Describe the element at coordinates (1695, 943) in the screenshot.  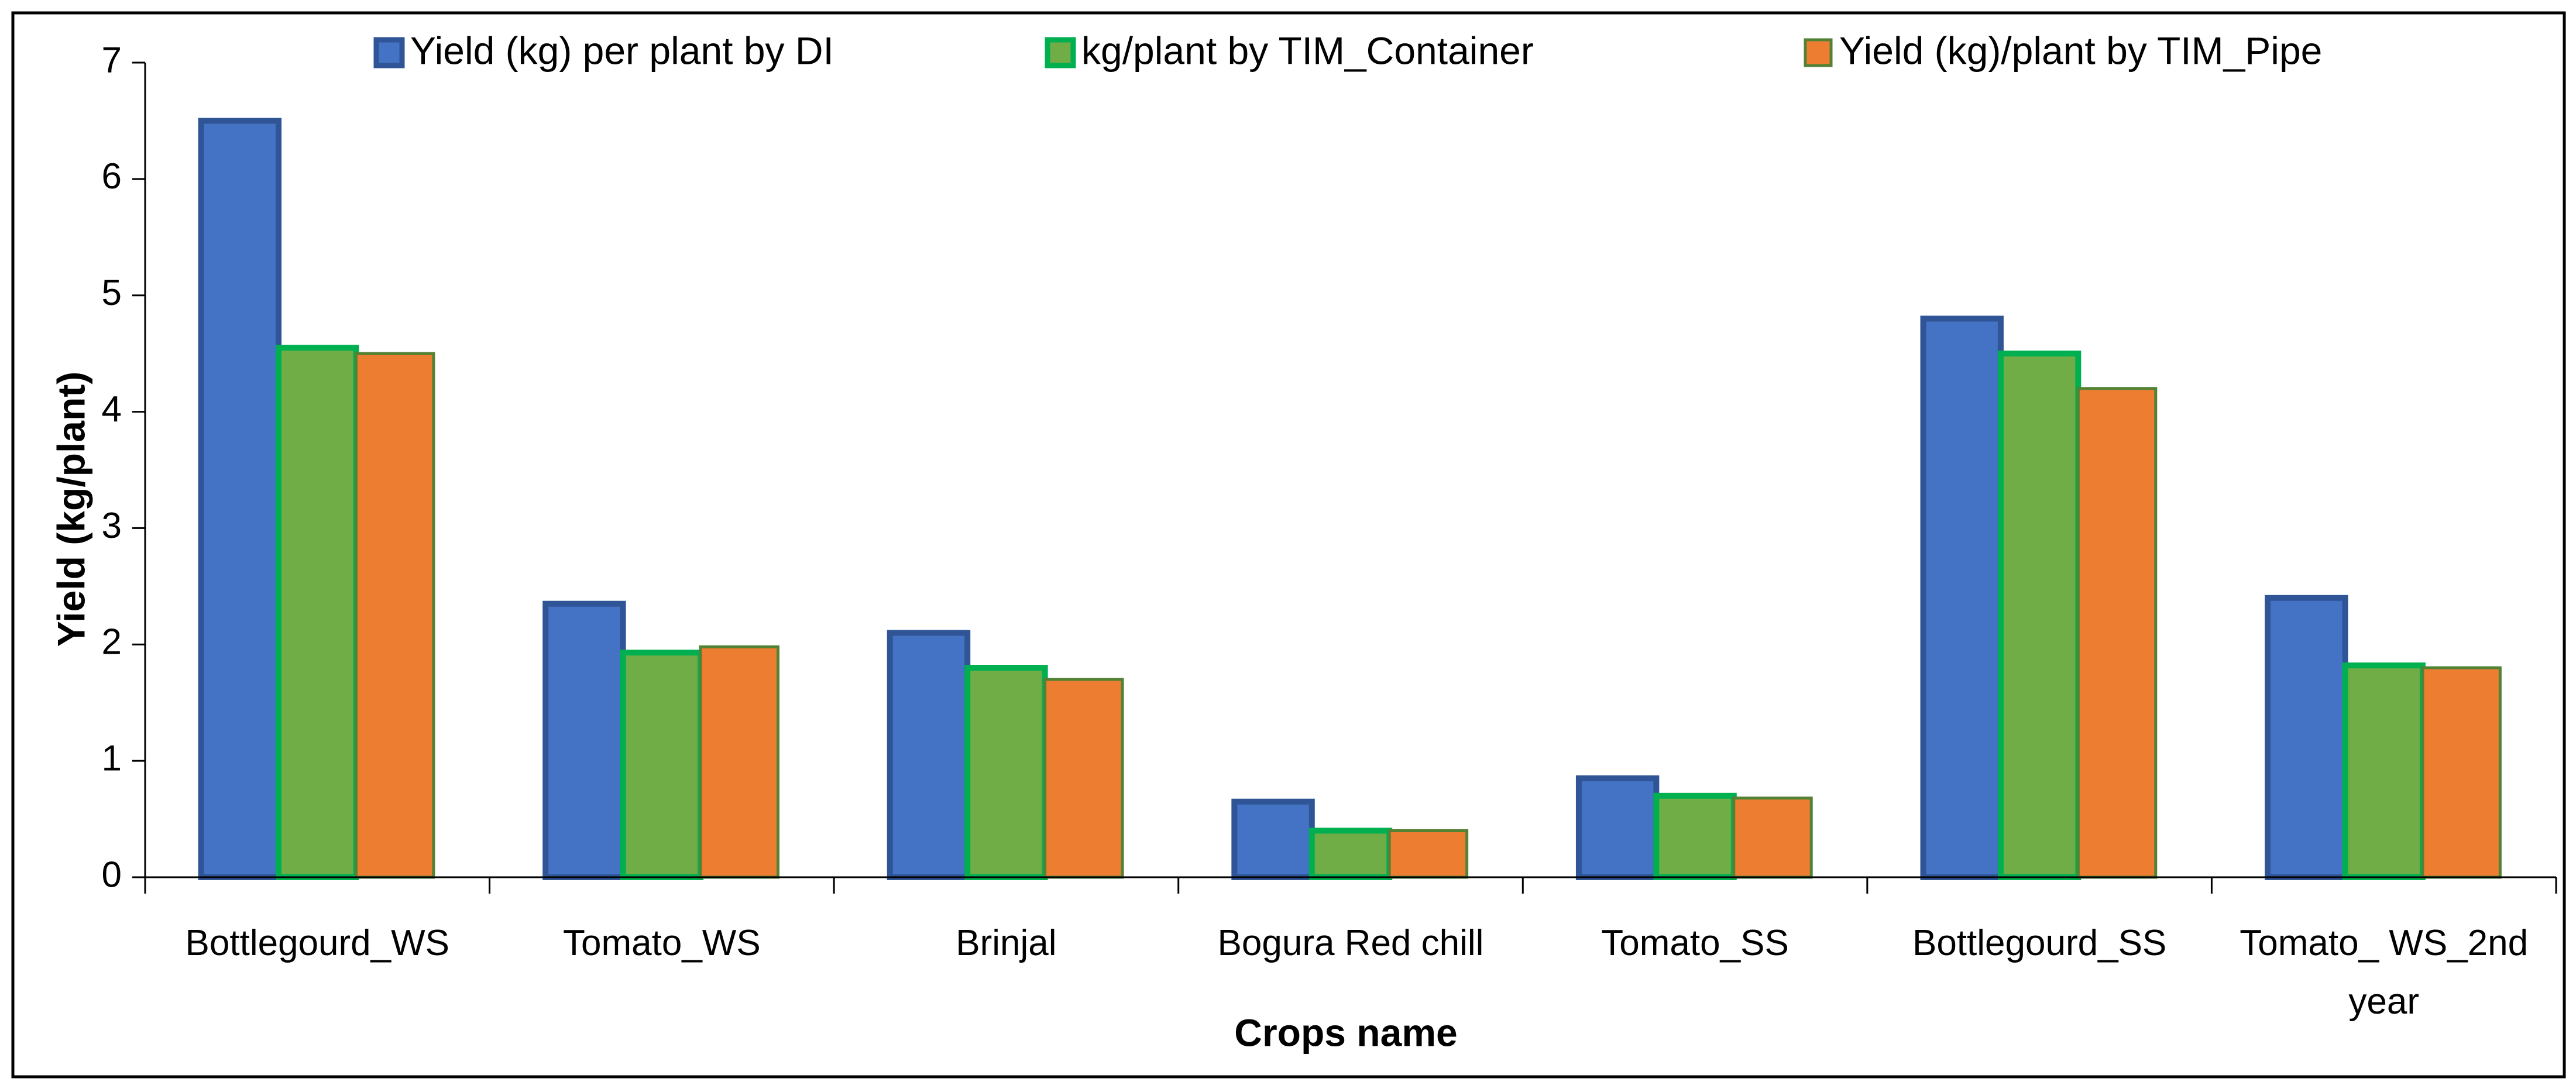
I see `x-tick-label: Tomato_SS` at that location.